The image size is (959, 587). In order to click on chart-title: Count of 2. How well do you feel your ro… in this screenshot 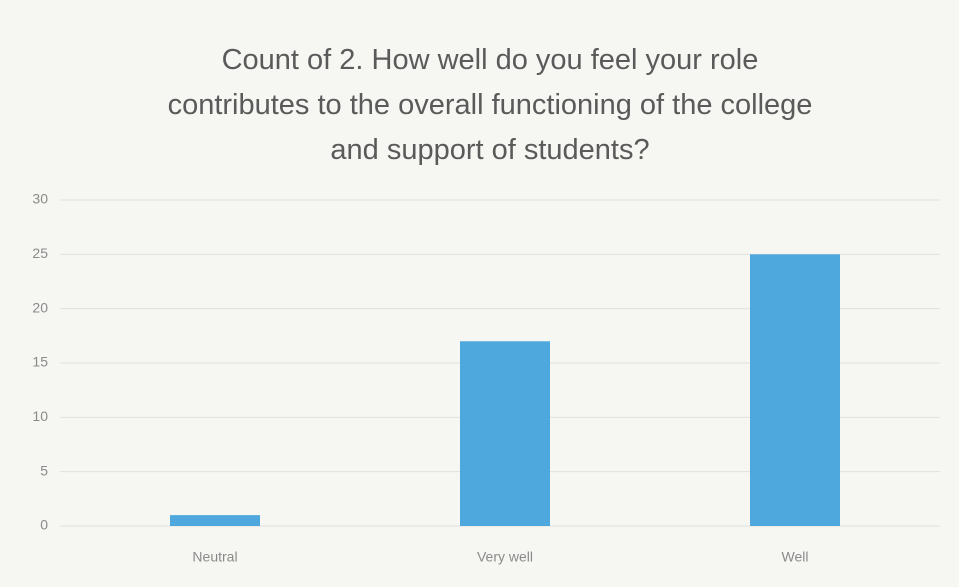, I will do `click(490, 105)`.